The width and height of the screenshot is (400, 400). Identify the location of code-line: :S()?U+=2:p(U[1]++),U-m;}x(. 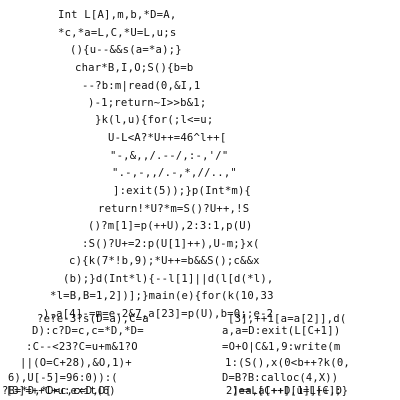
(171, 244).